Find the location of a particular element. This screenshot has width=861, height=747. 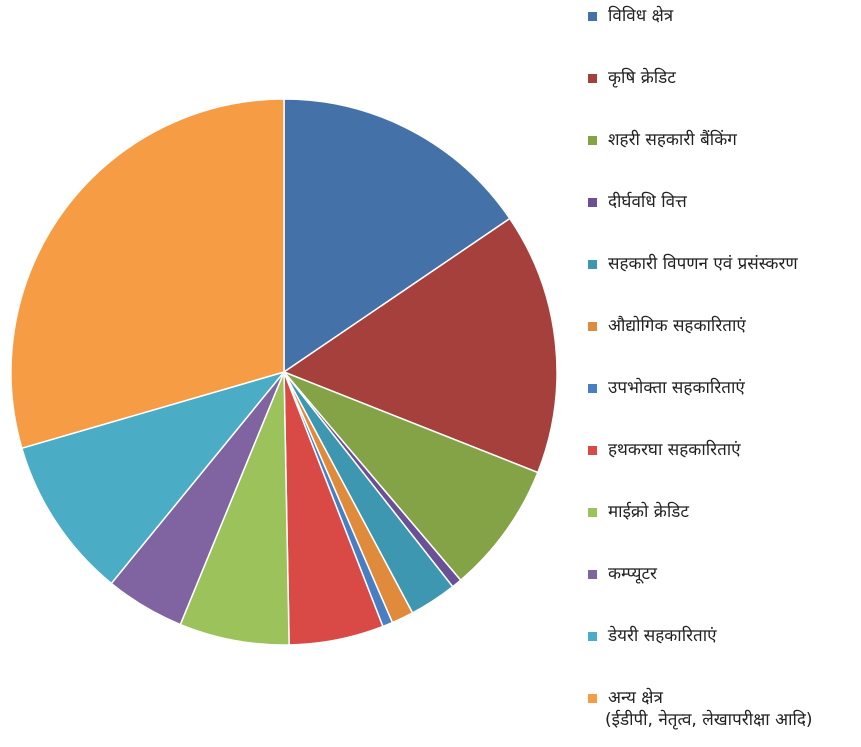

legend-item-3: दीर्घवधि वित्त is located at coordinates (723, 222).